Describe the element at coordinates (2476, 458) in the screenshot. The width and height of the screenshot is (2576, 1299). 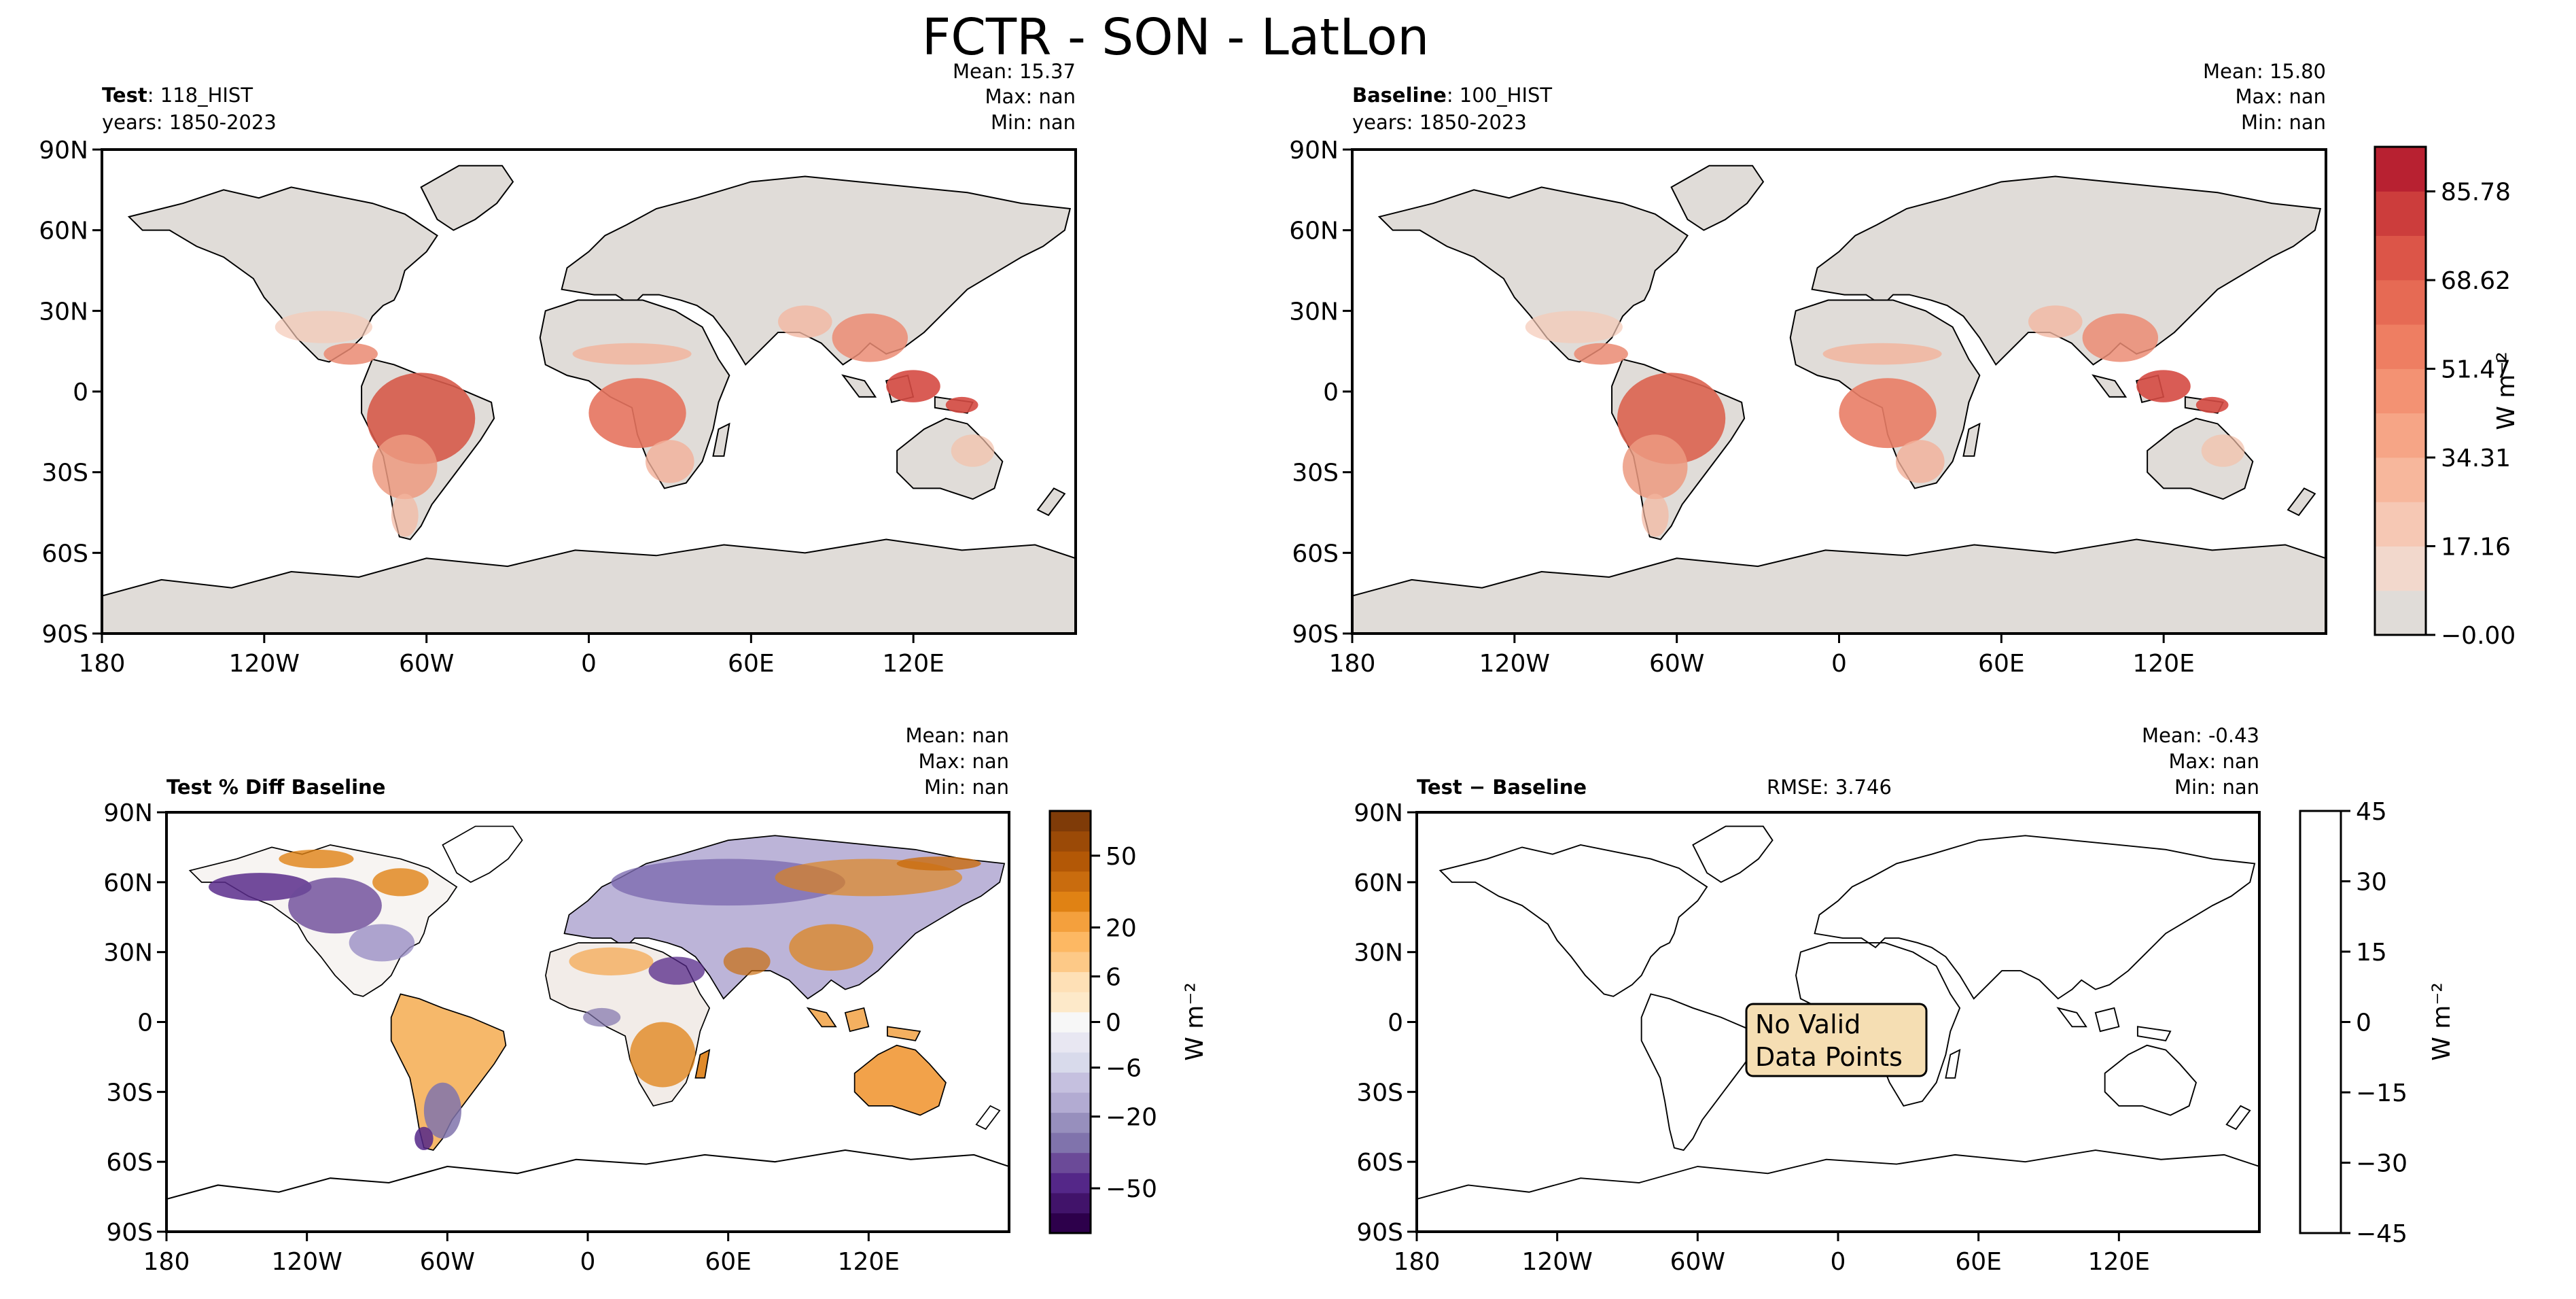
I see `colorbar-ab-tick-label: 34.31` at that location.